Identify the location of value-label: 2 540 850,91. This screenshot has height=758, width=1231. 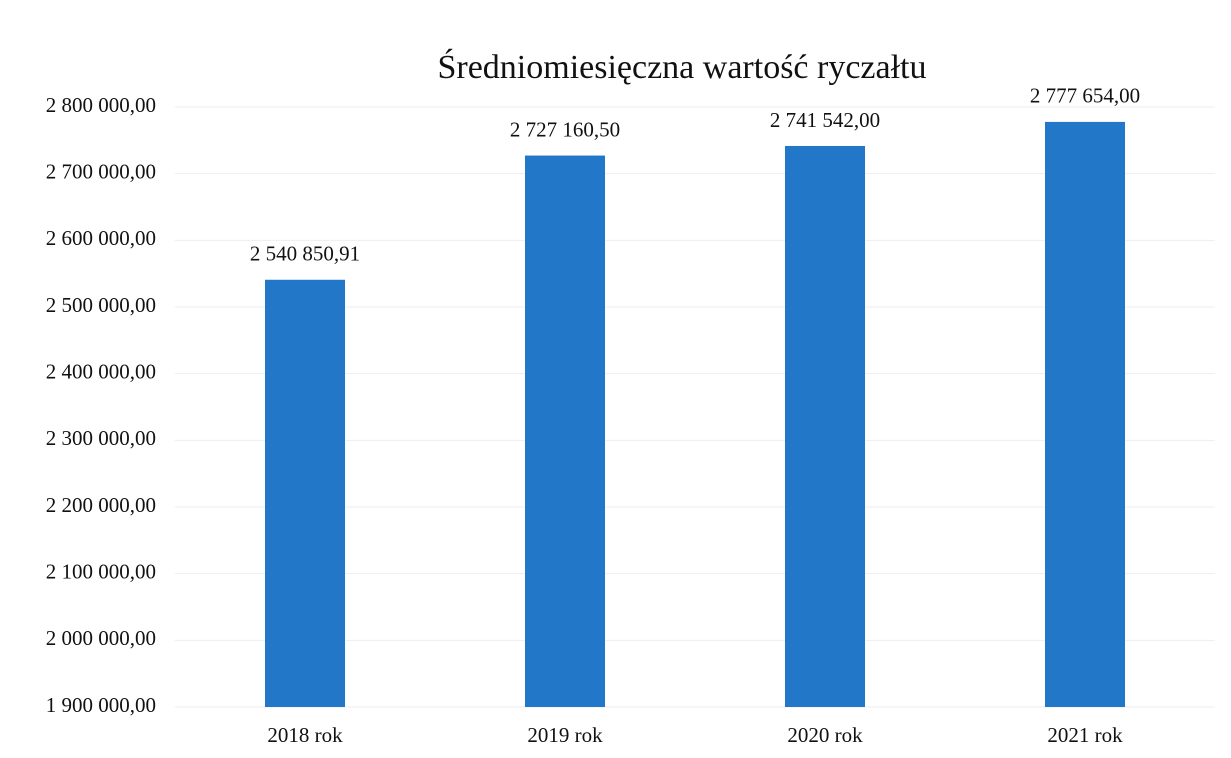
(305, 254).